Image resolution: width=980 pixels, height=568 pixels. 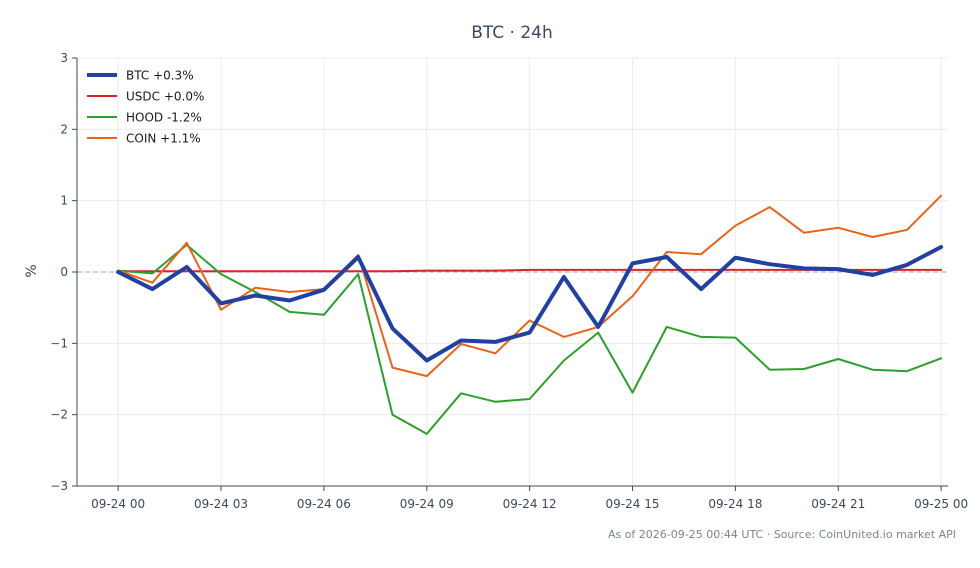 What do you see at coordinates (221, 504) in the screenshot?
I see `x-tick-label: 09-24 03` at bounding box center [221, 504].